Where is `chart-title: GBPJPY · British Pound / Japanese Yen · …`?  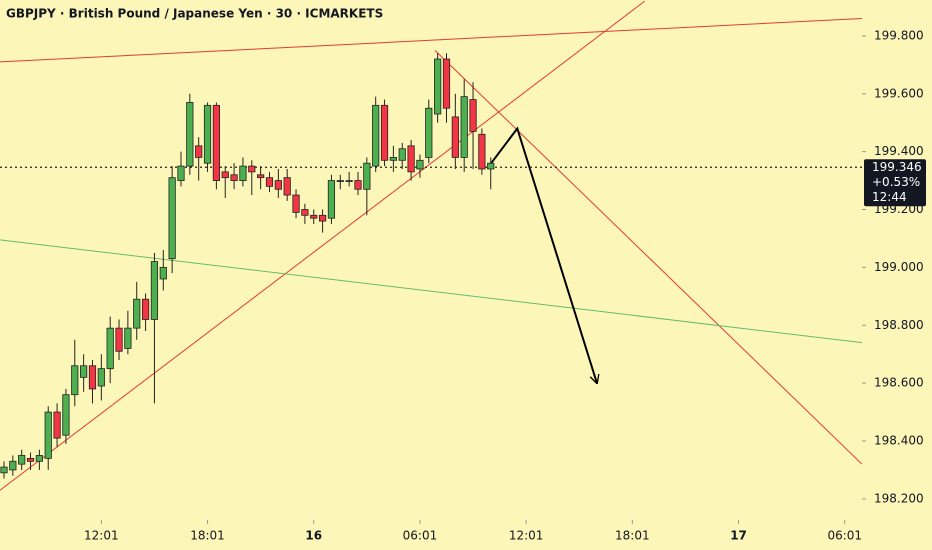
chart-title: GBPJPY · British Pound / Japanese Yen · … is located at coordinates (194, 14).